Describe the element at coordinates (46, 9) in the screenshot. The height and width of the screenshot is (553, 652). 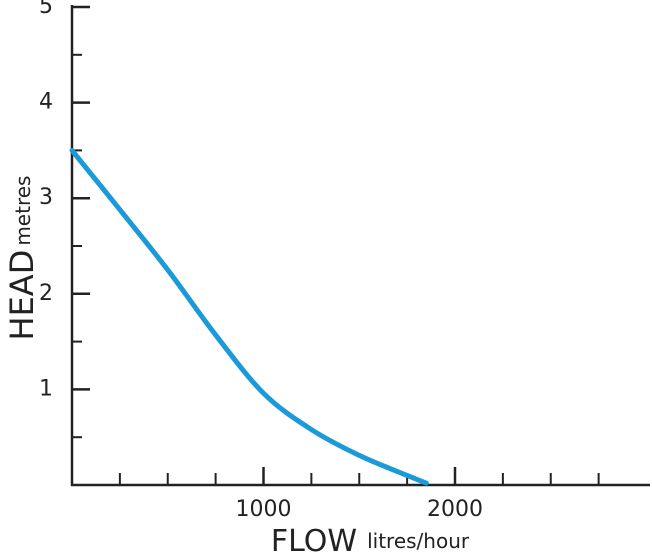
I see `y-tick-label: 5` at that location.